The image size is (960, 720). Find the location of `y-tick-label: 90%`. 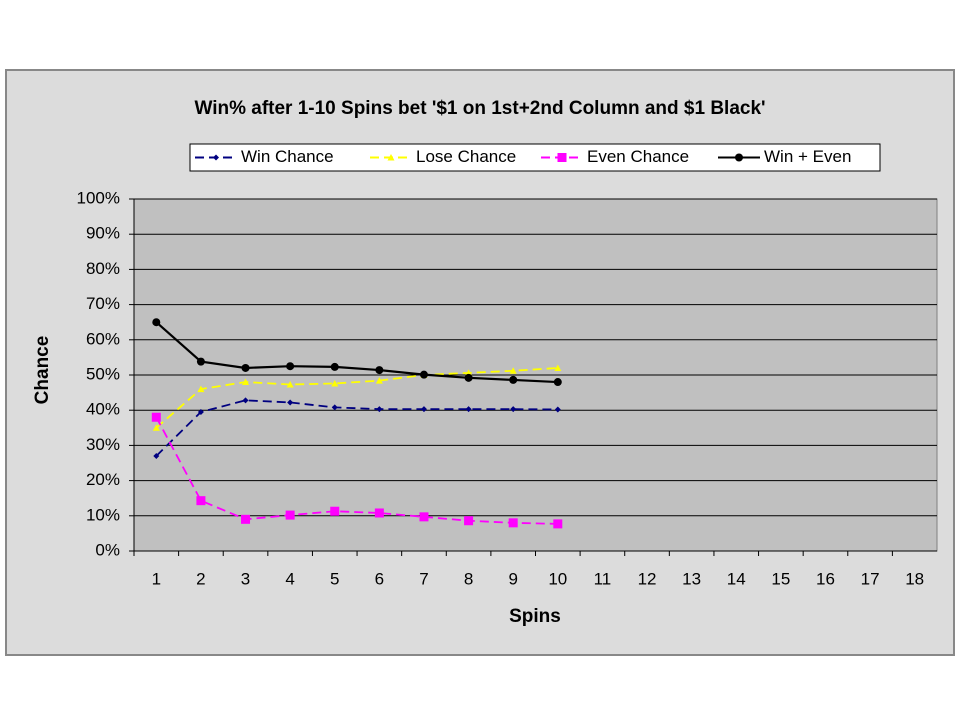

y-tick-label: 90% is located at coordinates (103, 233).